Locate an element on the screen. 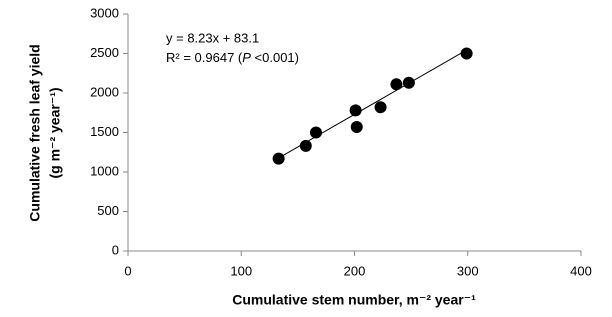  y-tick-label: 0 is located at coordinates (115, 249).